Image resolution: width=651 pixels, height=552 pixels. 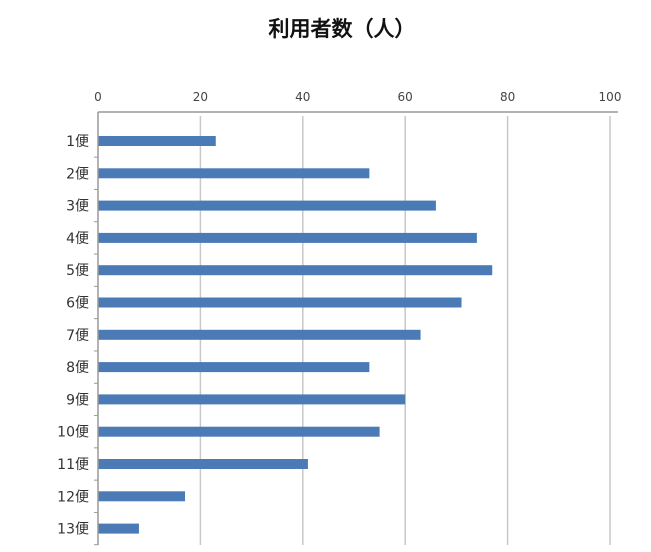 What do you see at coordinates (73, 497) in the screenshot?
I see `y-tick-label: 12便` at bounding box center [73, 497].